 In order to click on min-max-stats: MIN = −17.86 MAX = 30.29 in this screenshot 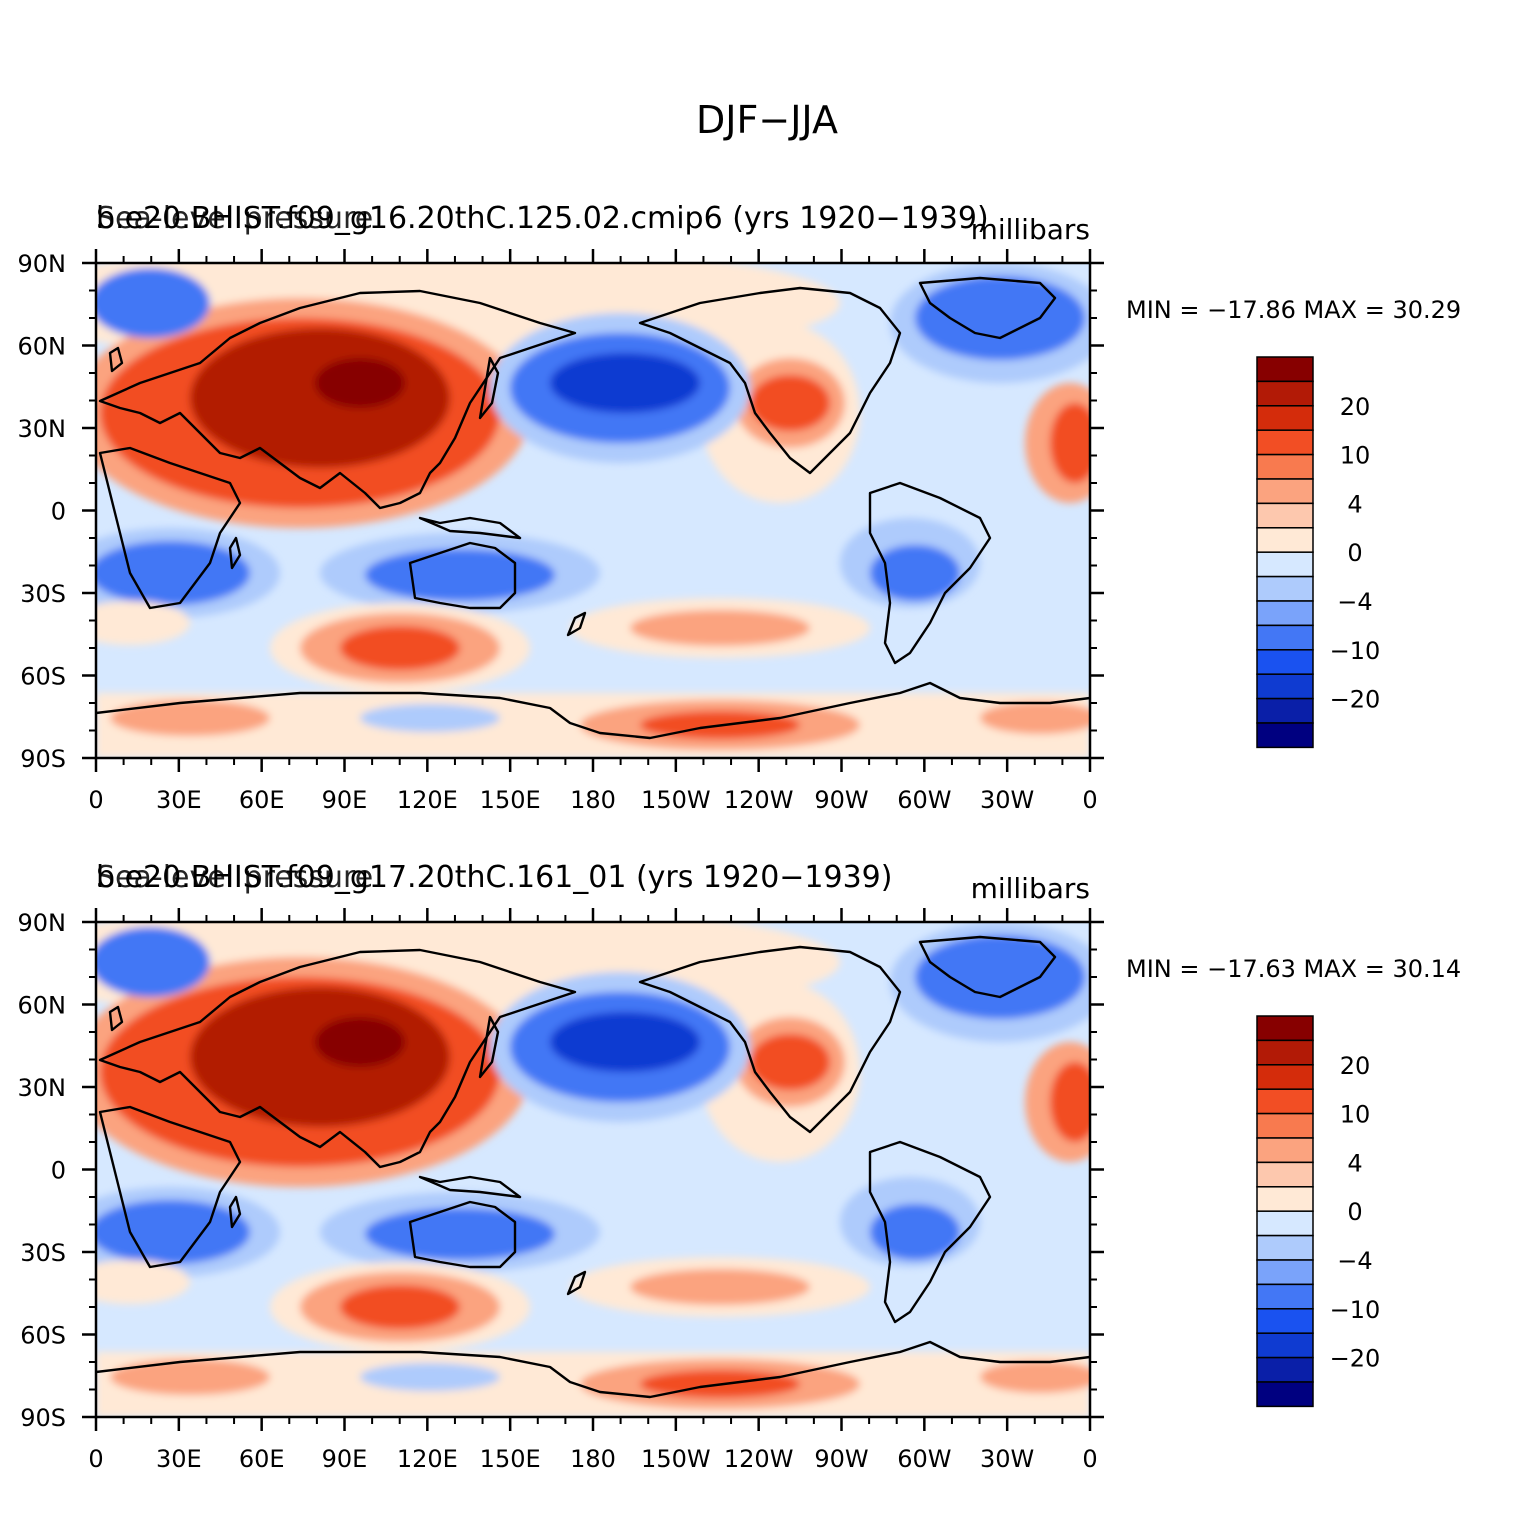, I will do `click(1293, 310)`.